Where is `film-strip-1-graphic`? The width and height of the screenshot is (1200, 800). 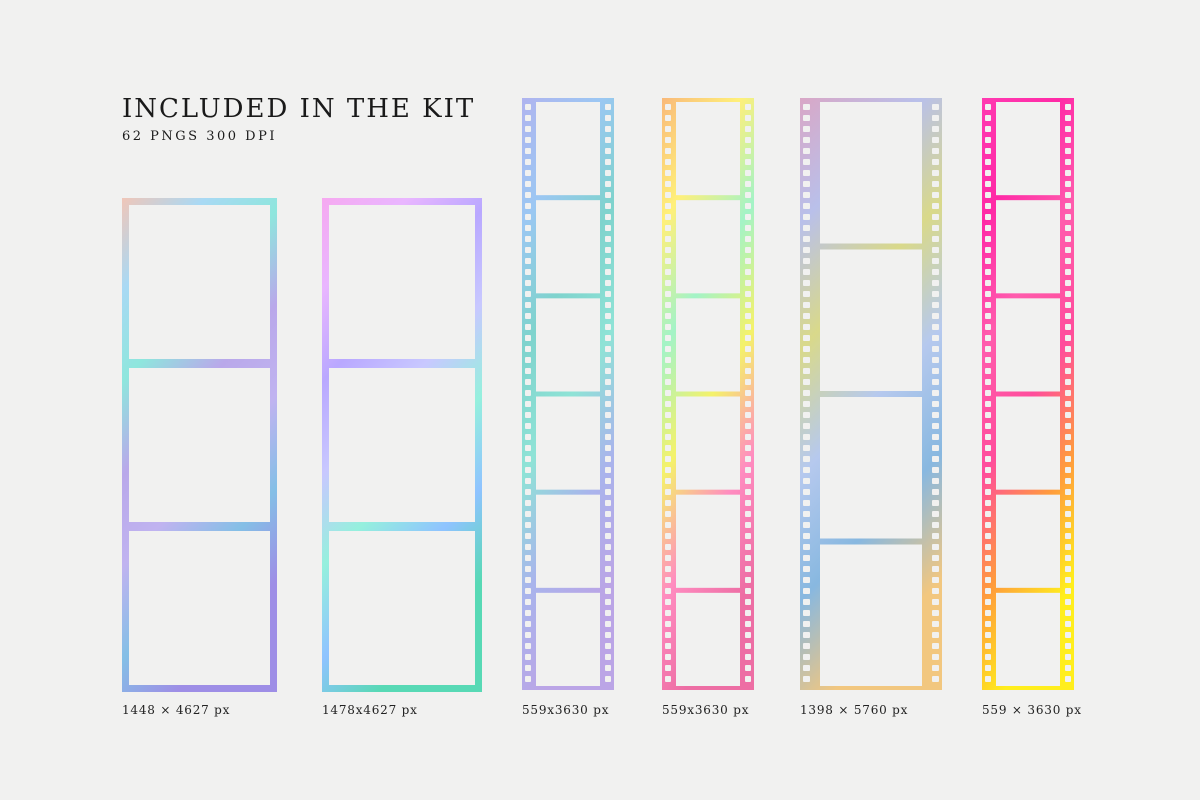 film-strip-1-graphic is located at coordinates (568, 394).